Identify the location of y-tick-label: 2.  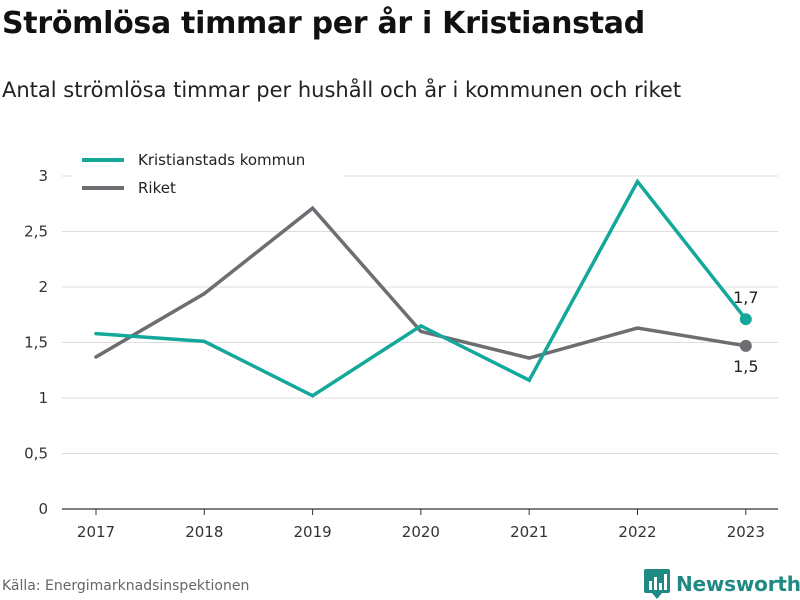
(43, 287).